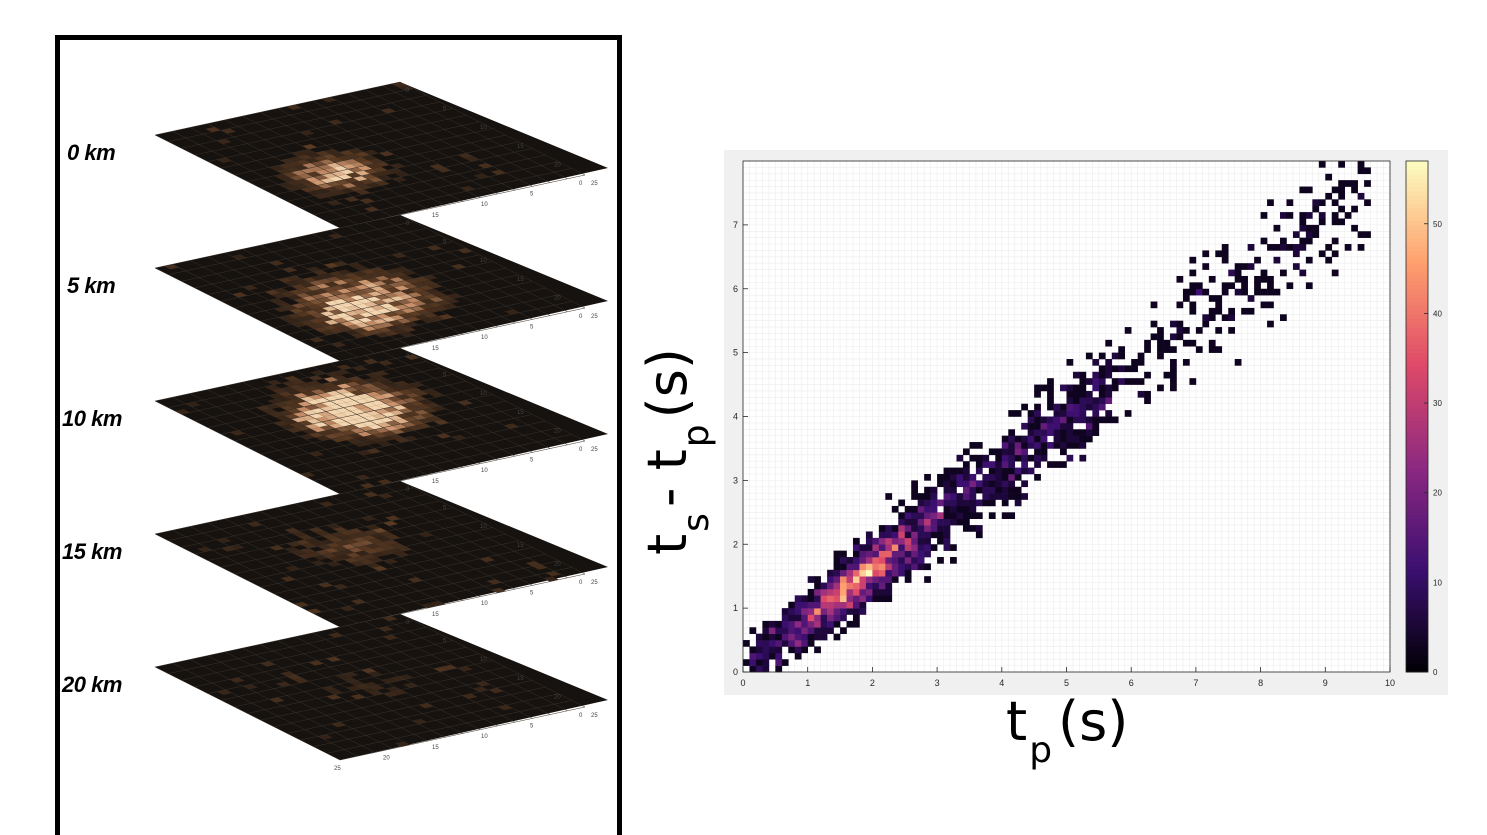  Describe the element at coordinates (735, 353) in the screenshot. I see `y-tick-label: 5` at that location.